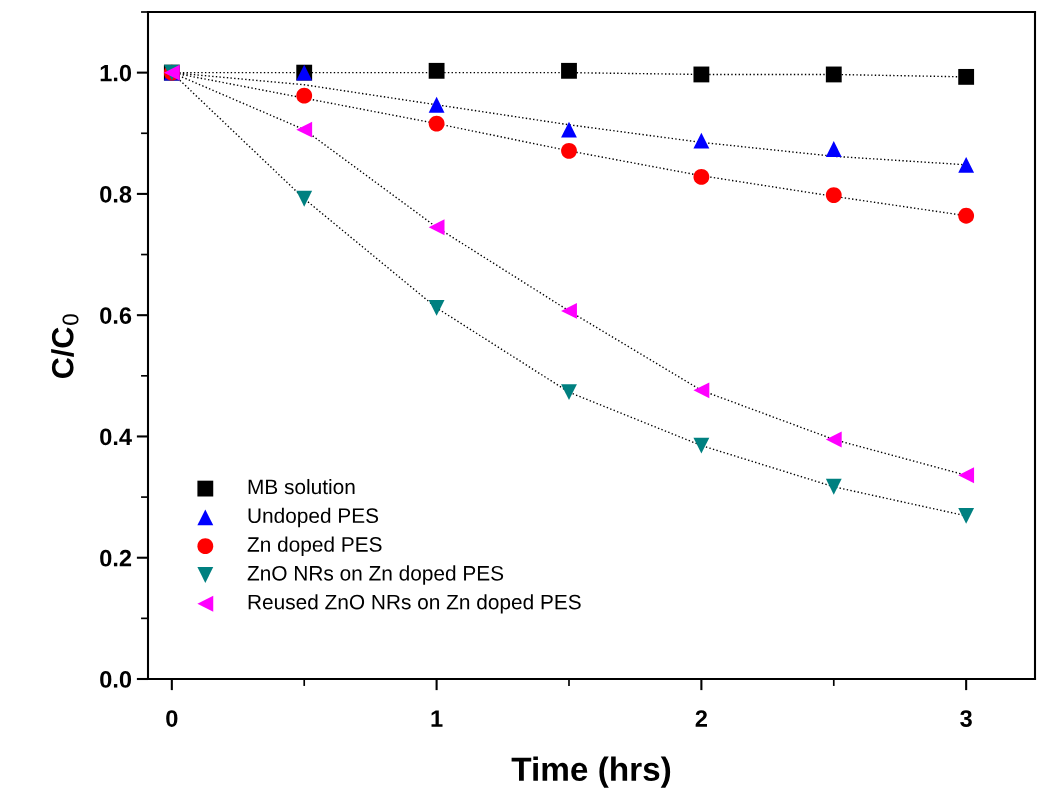  I want to click on x-axis-title: Time (hrs), so click(591, 772).